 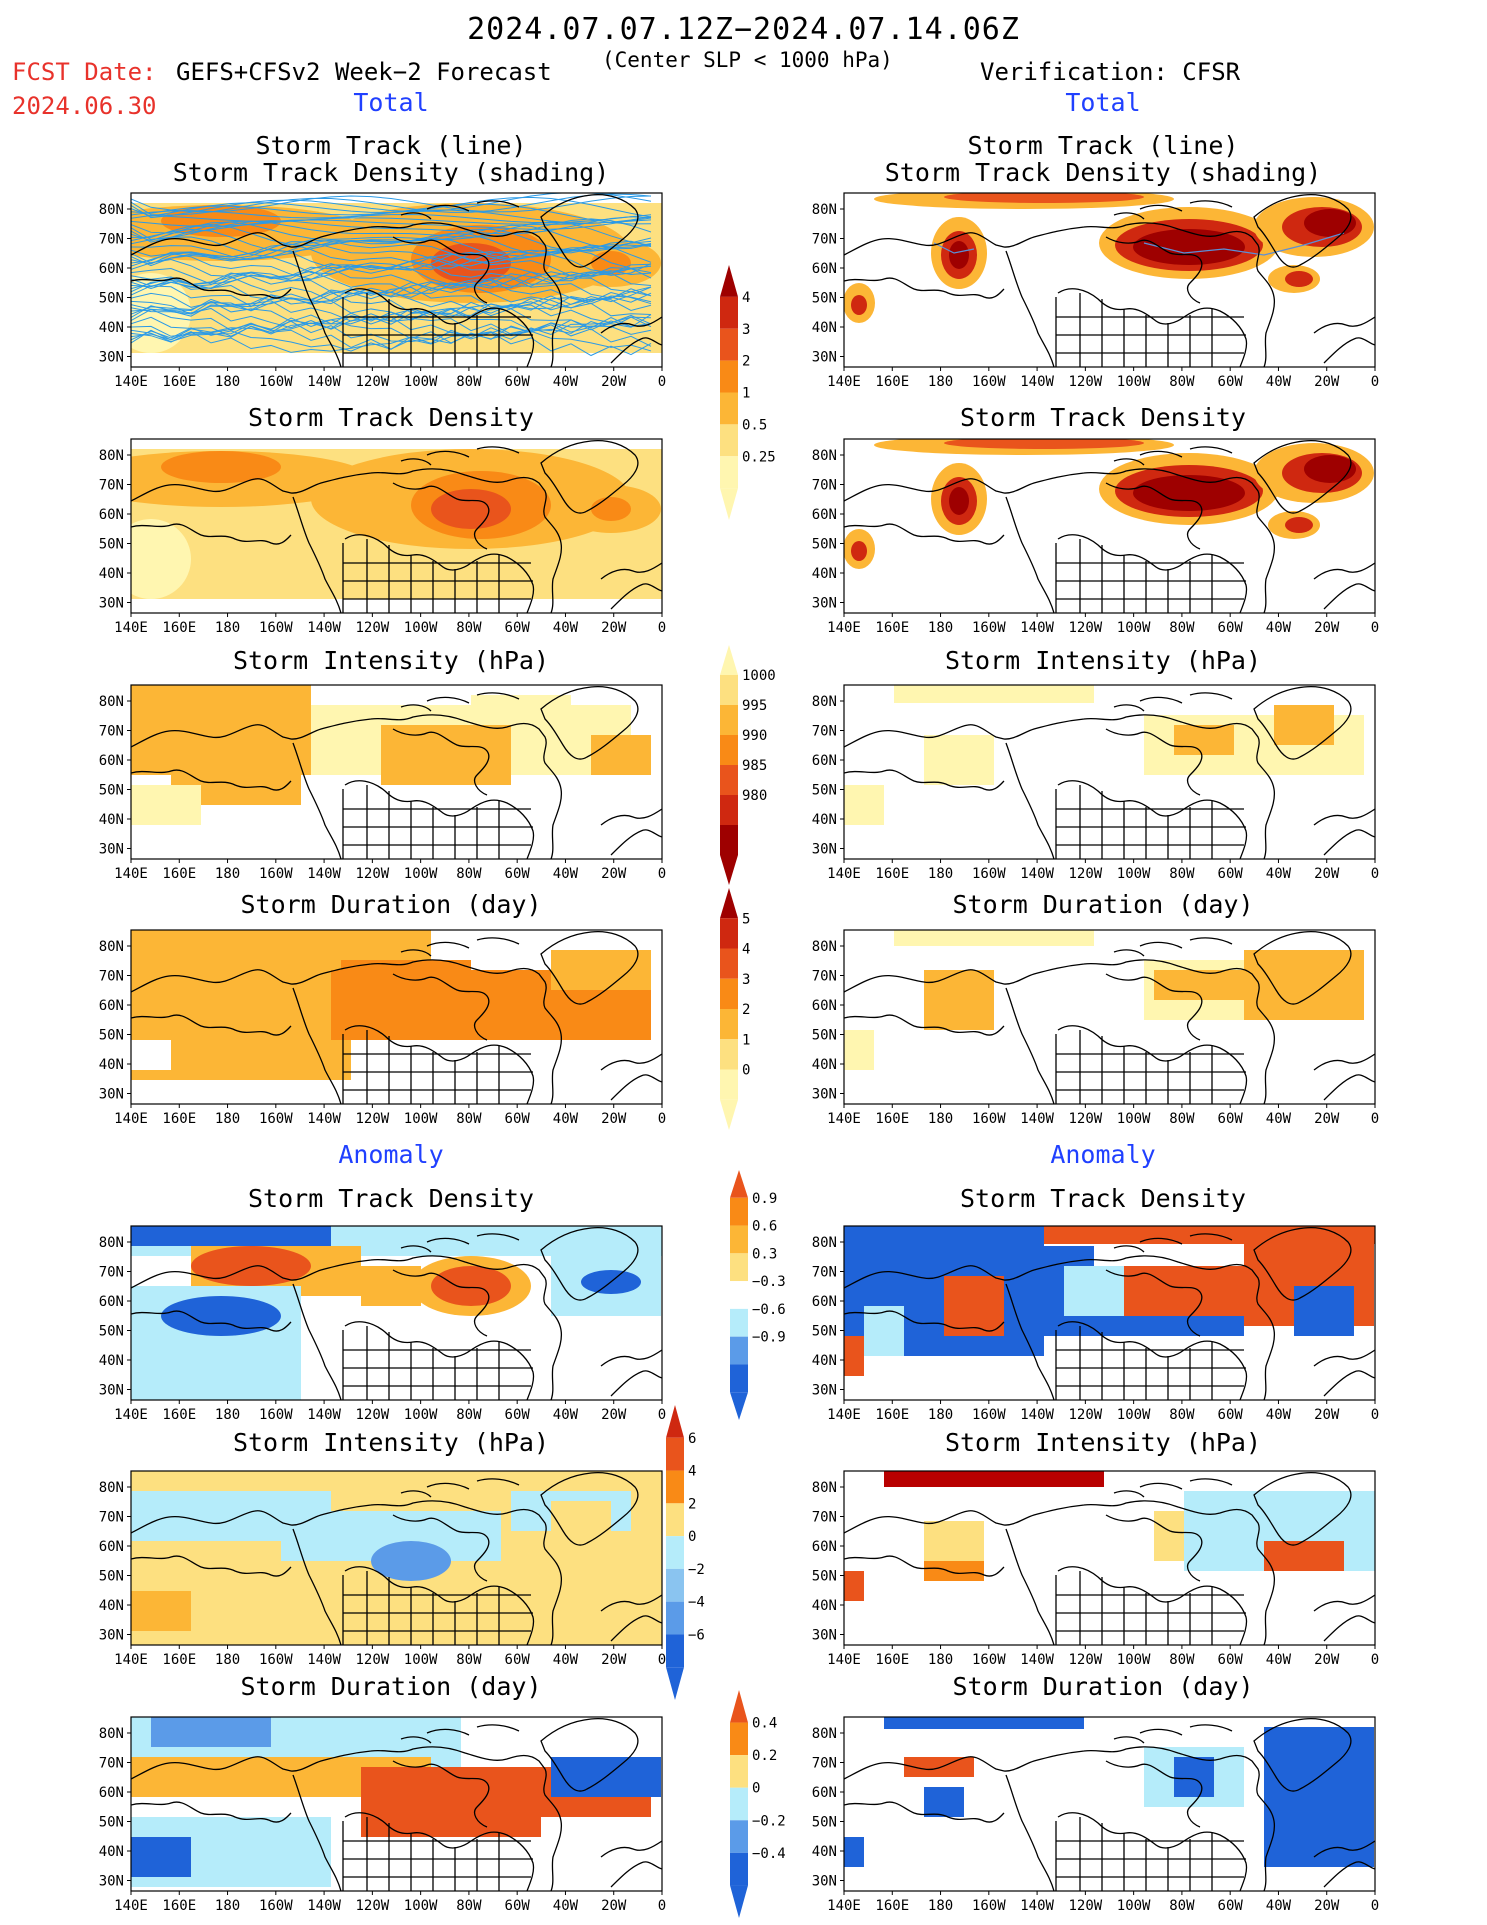 What do you see at coordinates (759, 676) in the screenshot?
I see `colorbar-label: 1000` at bounding box center [759, 676].